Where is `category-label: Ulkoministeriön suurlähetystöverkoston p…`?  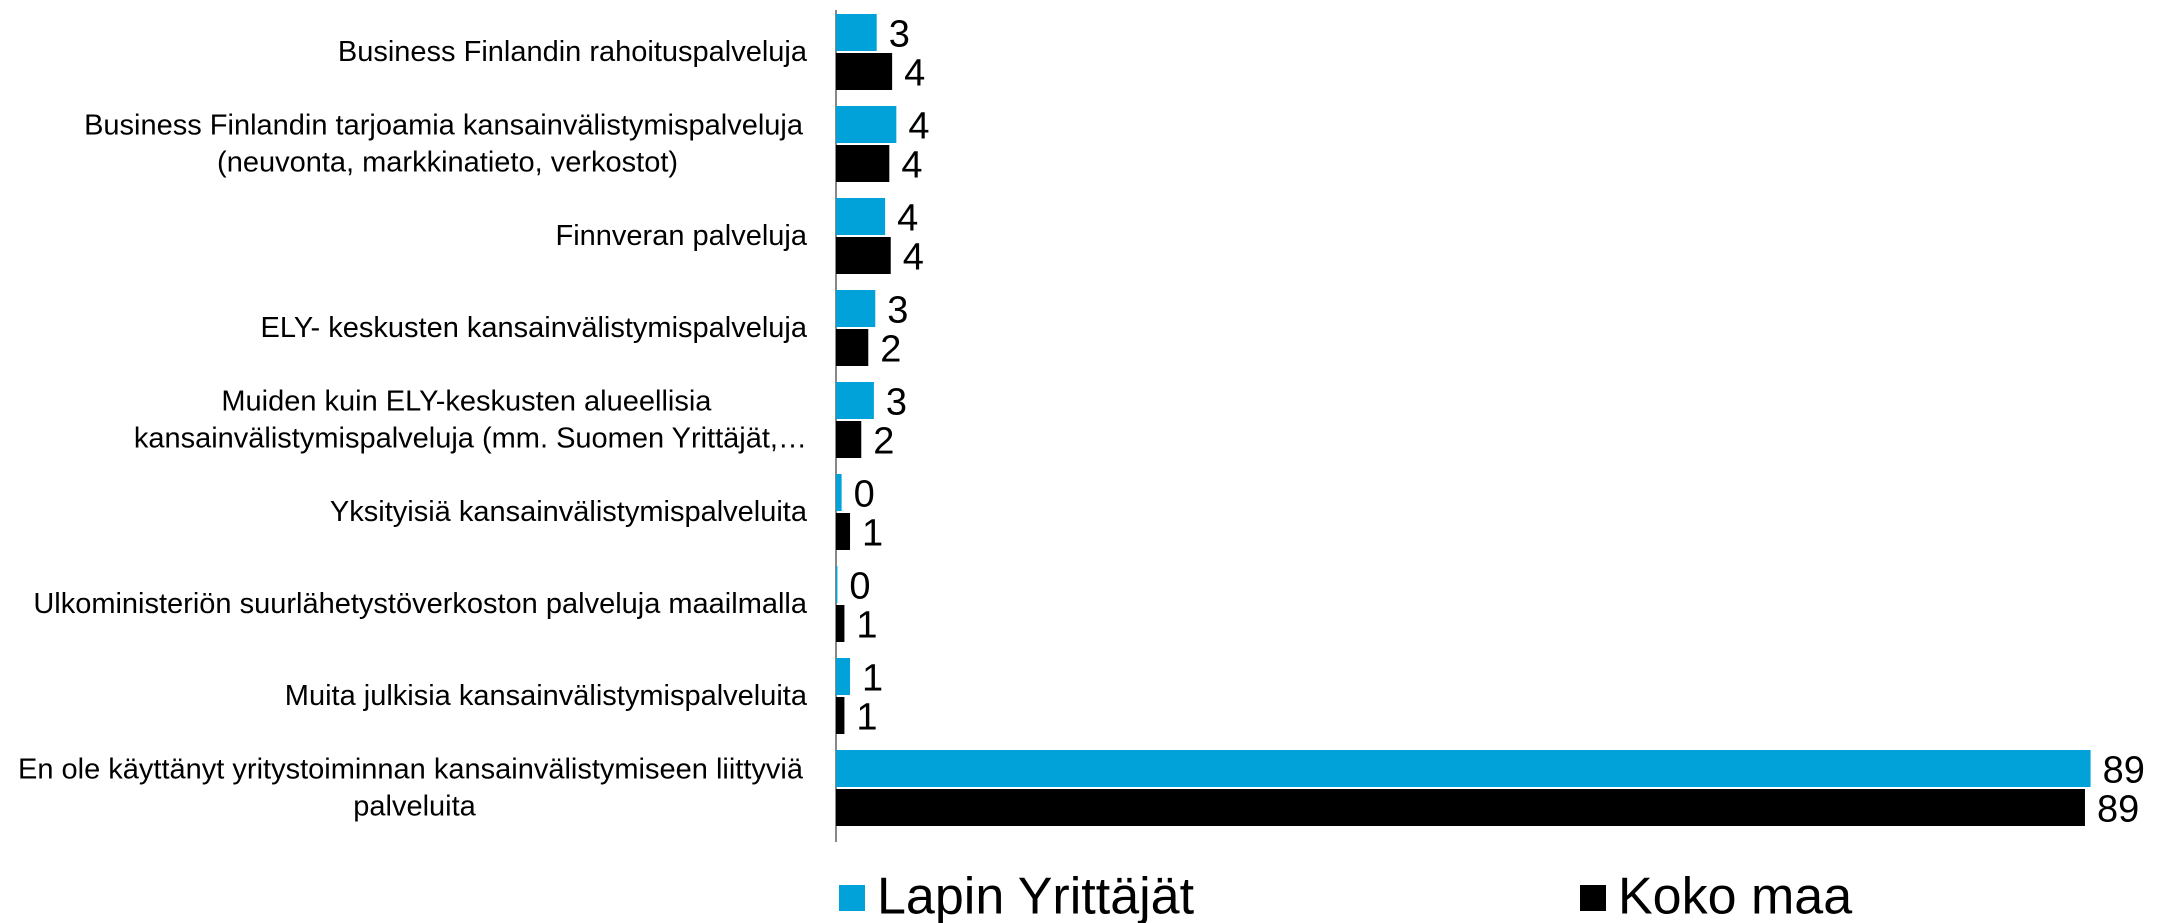 category-label: Ulkoministeriön suurlähetystöverkoston p… is located at coordinates (420, 604).